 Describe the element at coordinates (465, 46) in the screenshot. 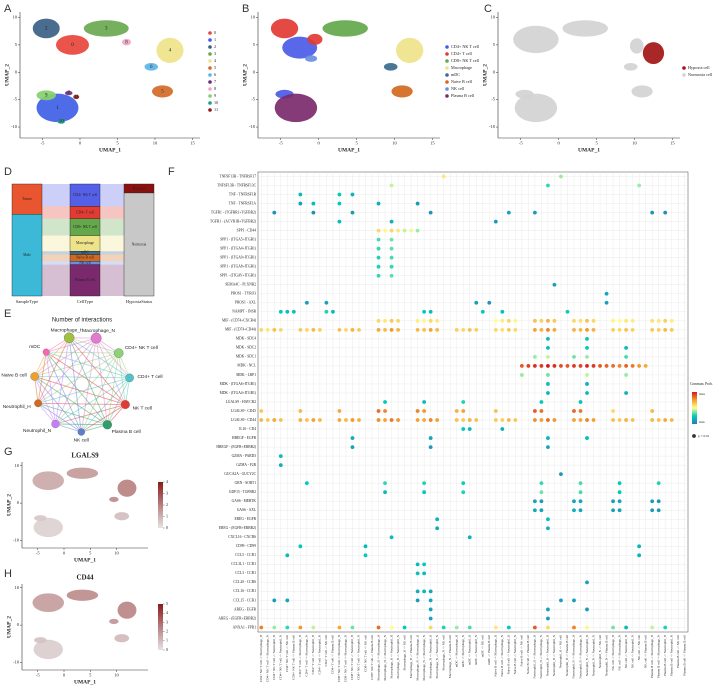

I see `legend-label: CD4+ NK T cell` at that location.